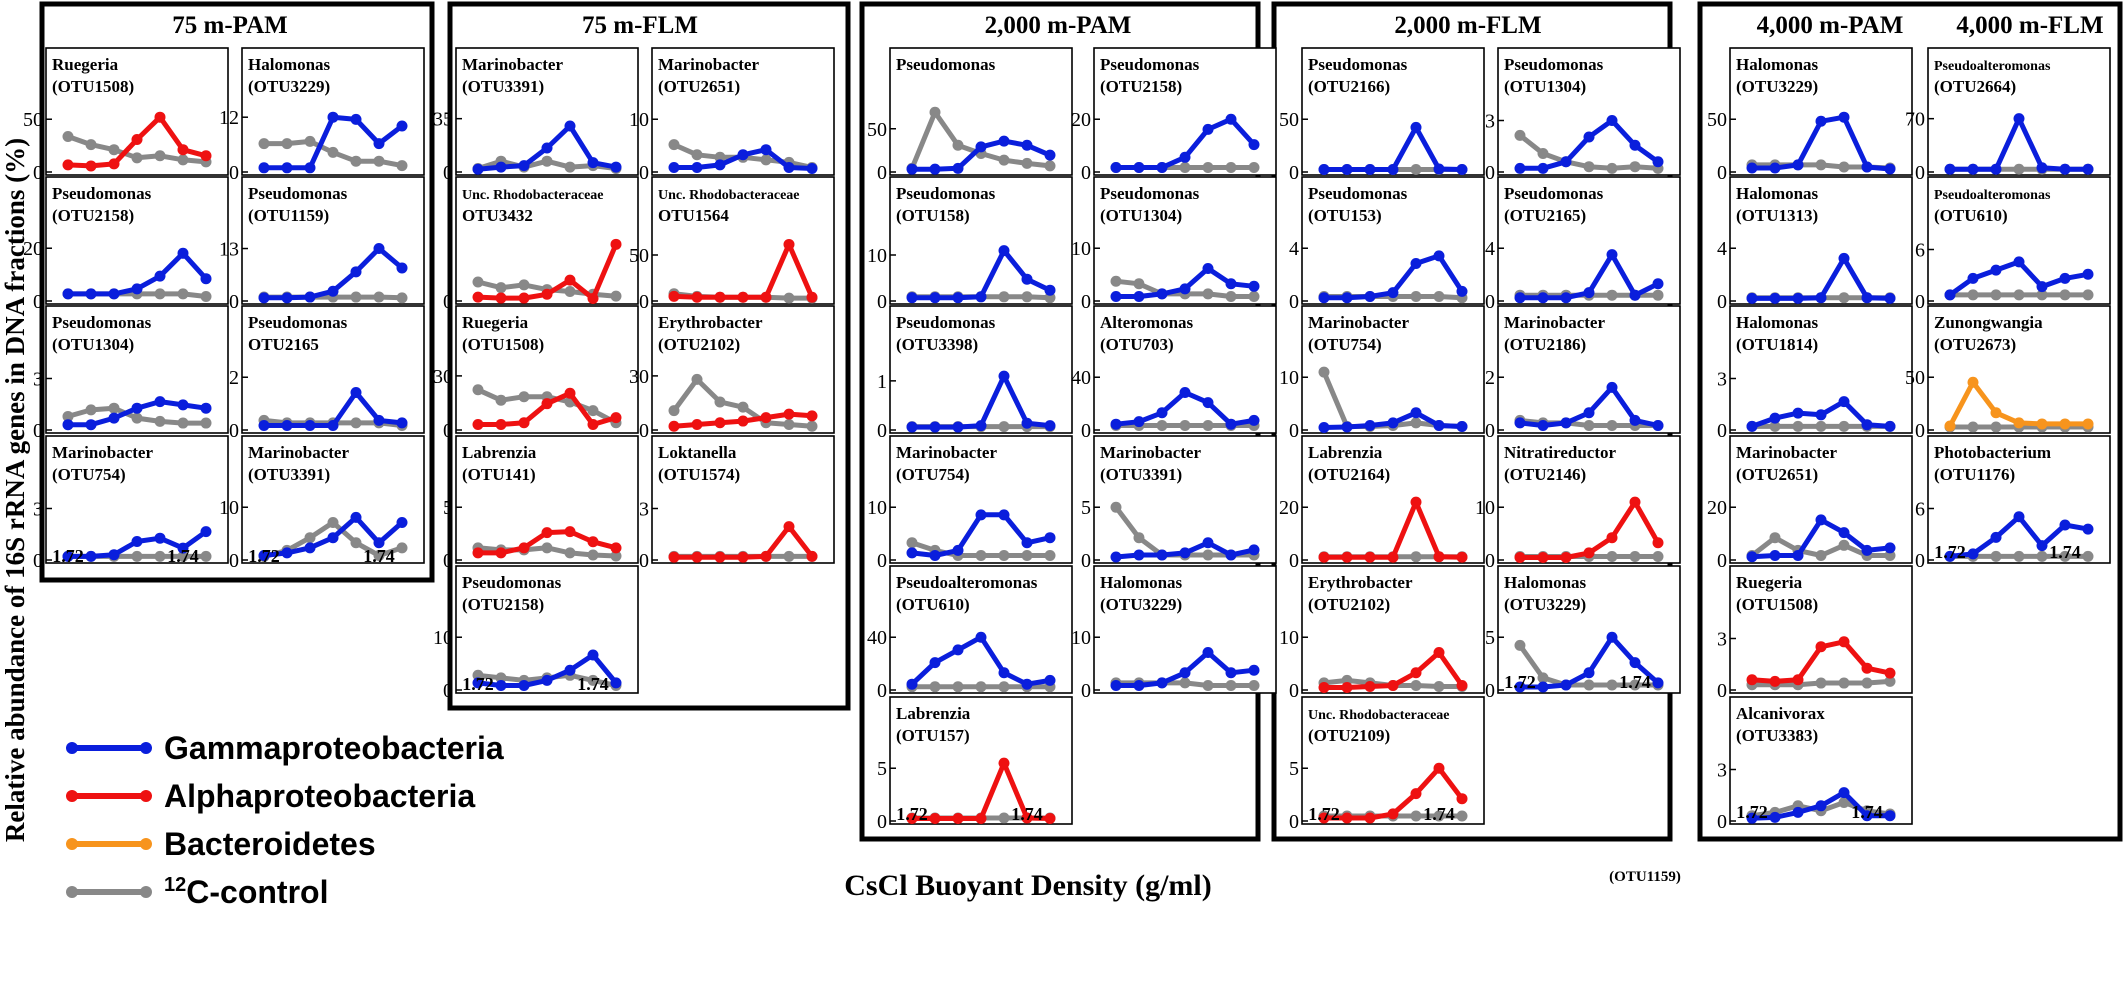 This screenshot has height=999, width=2128. I want to click on otu-label: (OTU3398), so click(937, 344).